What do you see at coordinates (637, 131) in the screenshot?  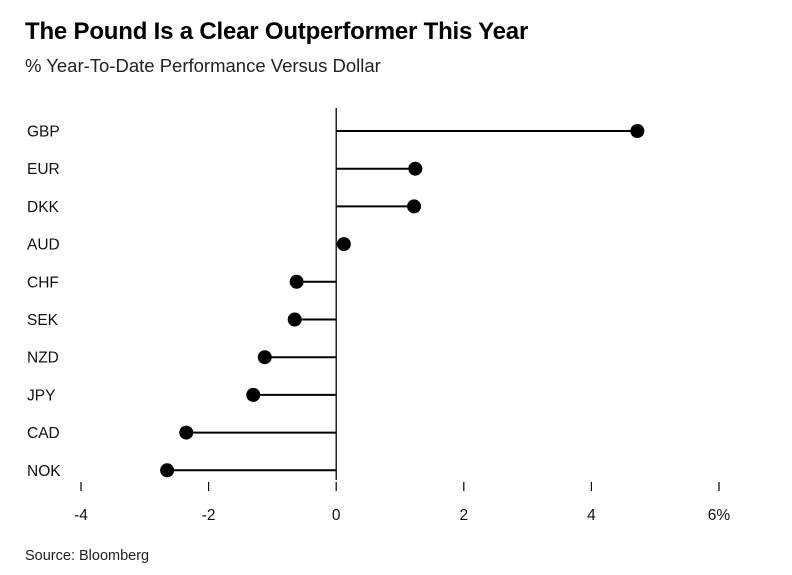 I see `dot-gbp` at bounding box center [637, 131].